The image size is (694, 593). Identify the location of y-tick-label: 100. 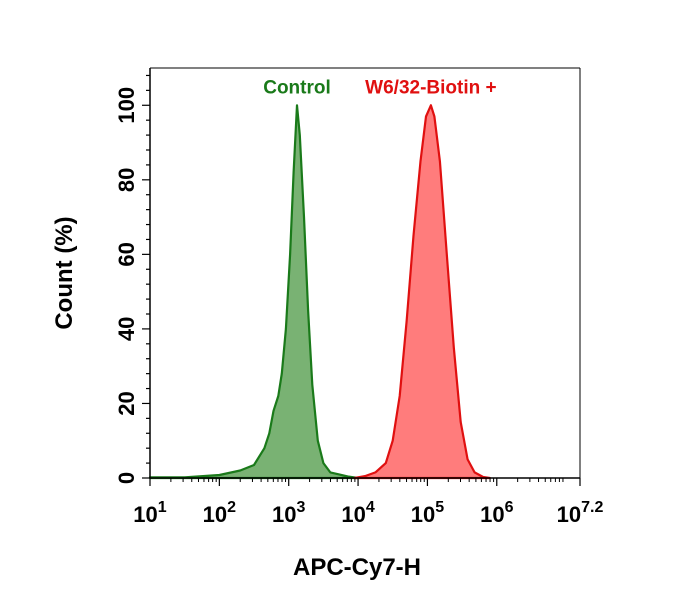
(126, 105).